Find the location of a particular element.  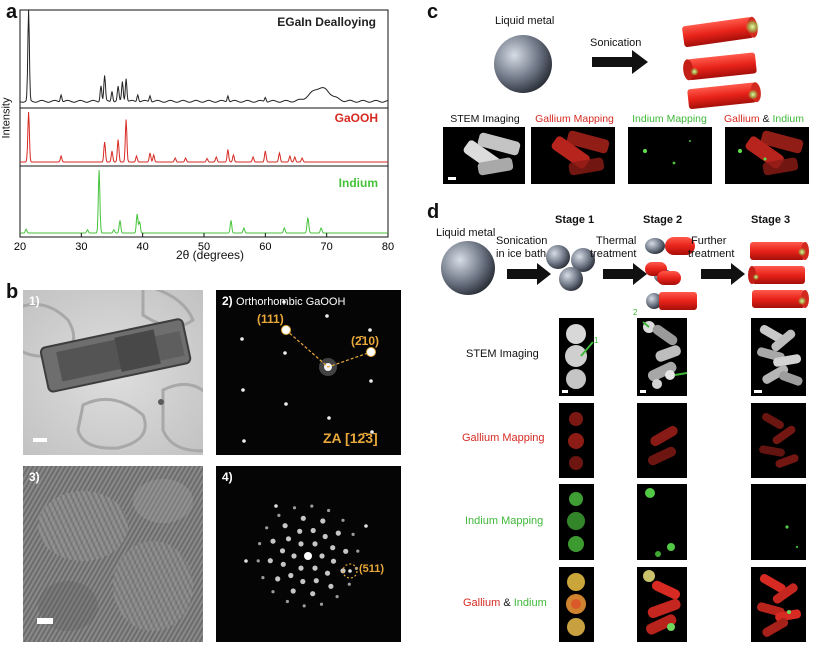

d-marker-2: 2 is located at coordinates (635, 312).